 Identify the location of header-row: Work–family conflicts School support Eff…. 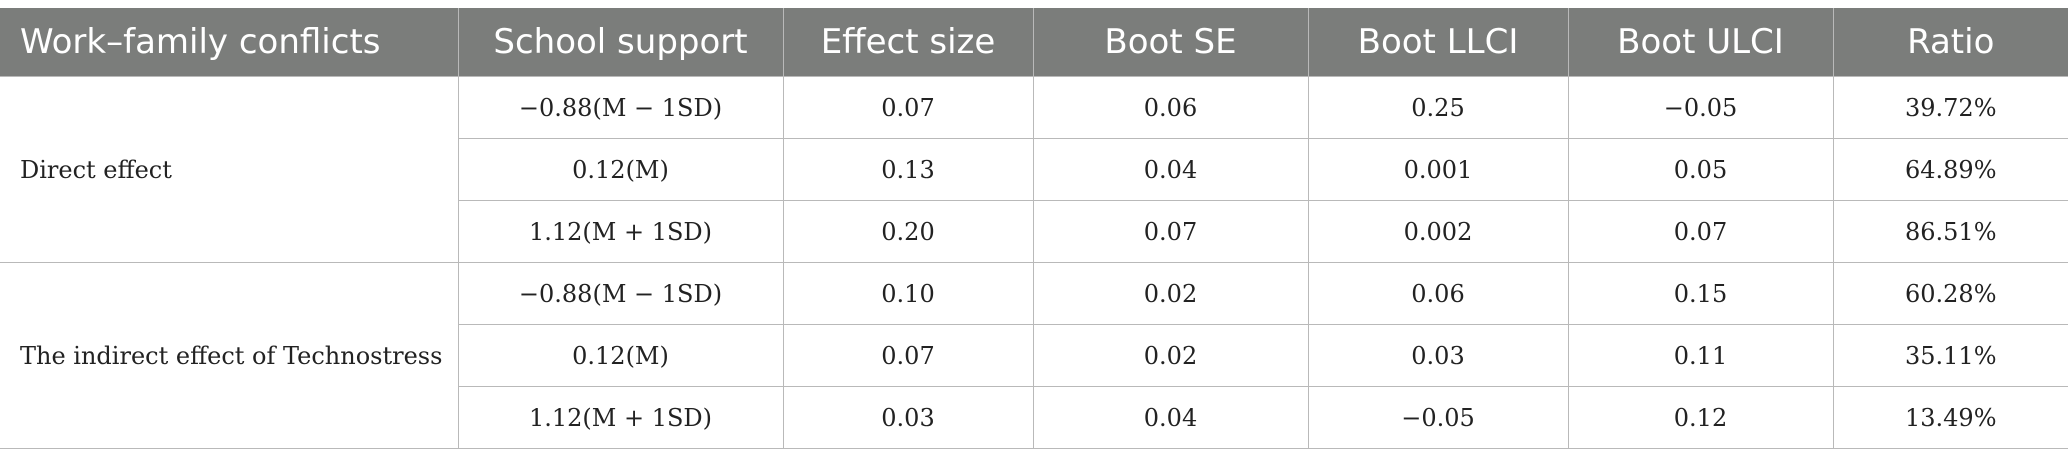
(1034, 42).